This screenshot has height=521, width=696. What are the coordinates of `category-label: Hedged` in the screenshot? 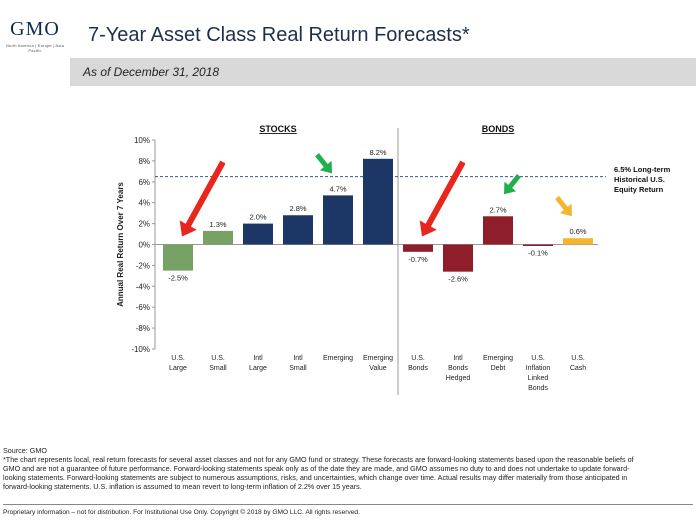 It's located at (458, 378).